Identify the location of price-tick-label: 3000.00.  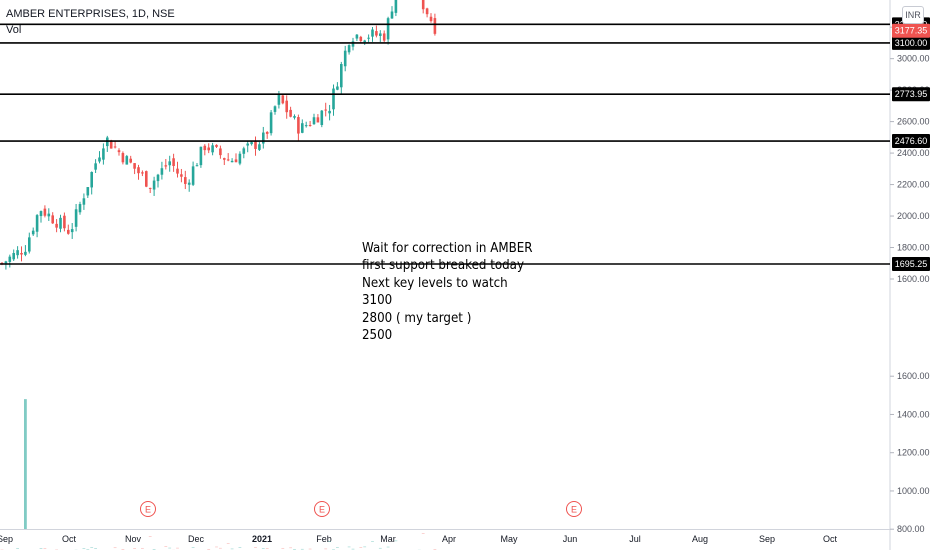
(913, 59).